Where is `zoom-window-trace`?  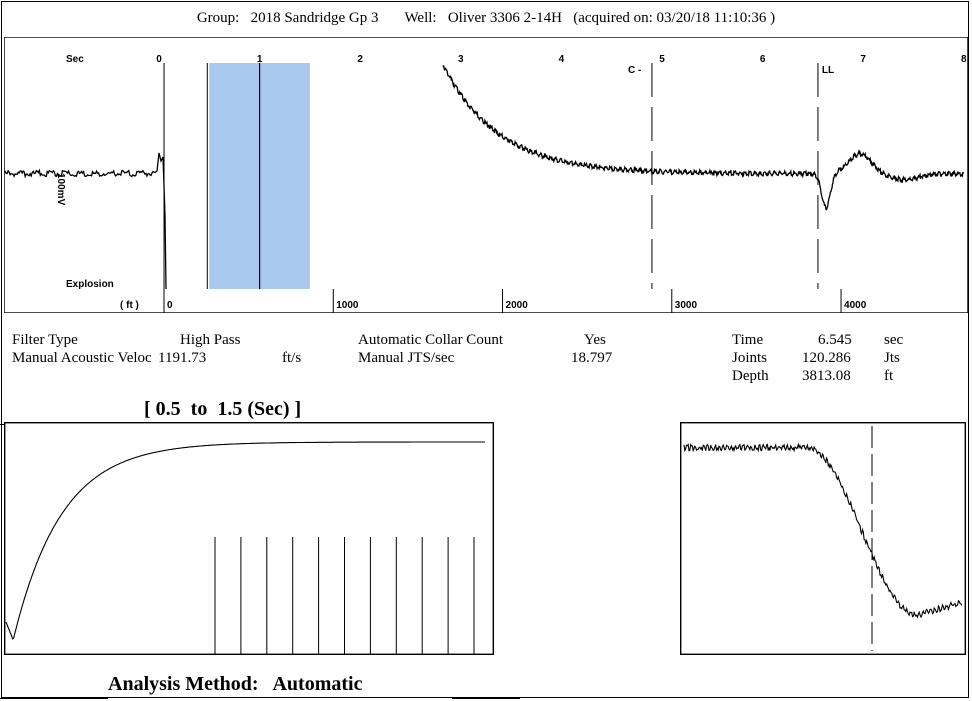 zoom-window-trace is located at coordinates (823, 530).